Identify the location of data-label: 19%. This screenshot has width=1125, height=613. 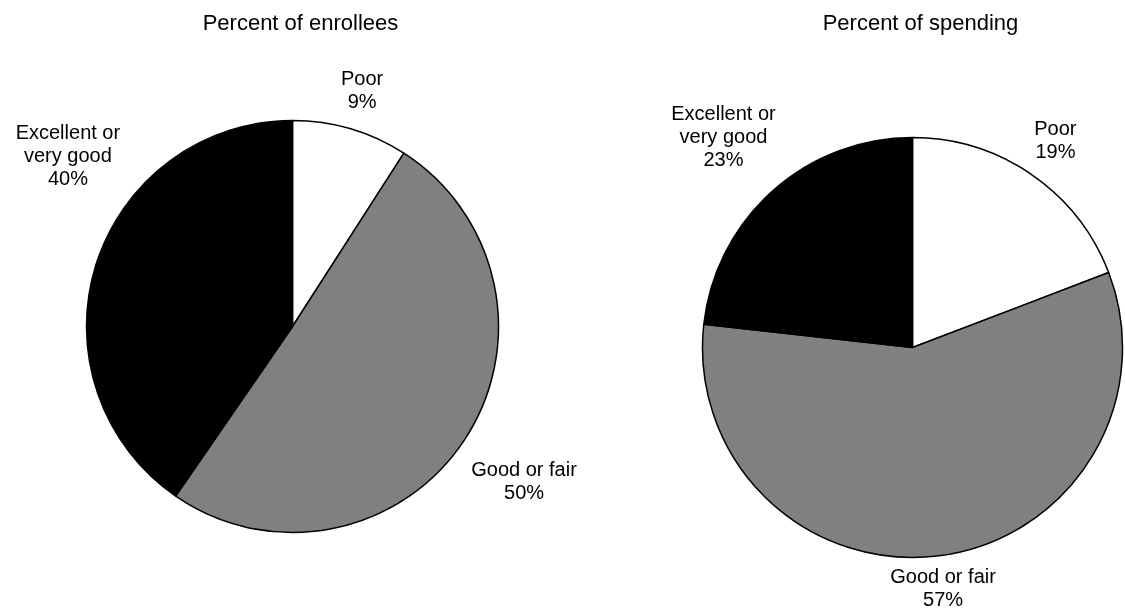
(1055, 151).